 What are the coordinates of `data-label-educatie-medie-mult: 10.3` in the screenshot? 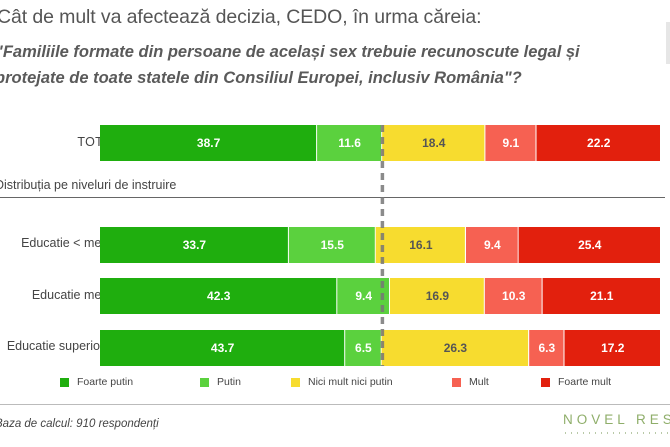 It's located at (514, 296).